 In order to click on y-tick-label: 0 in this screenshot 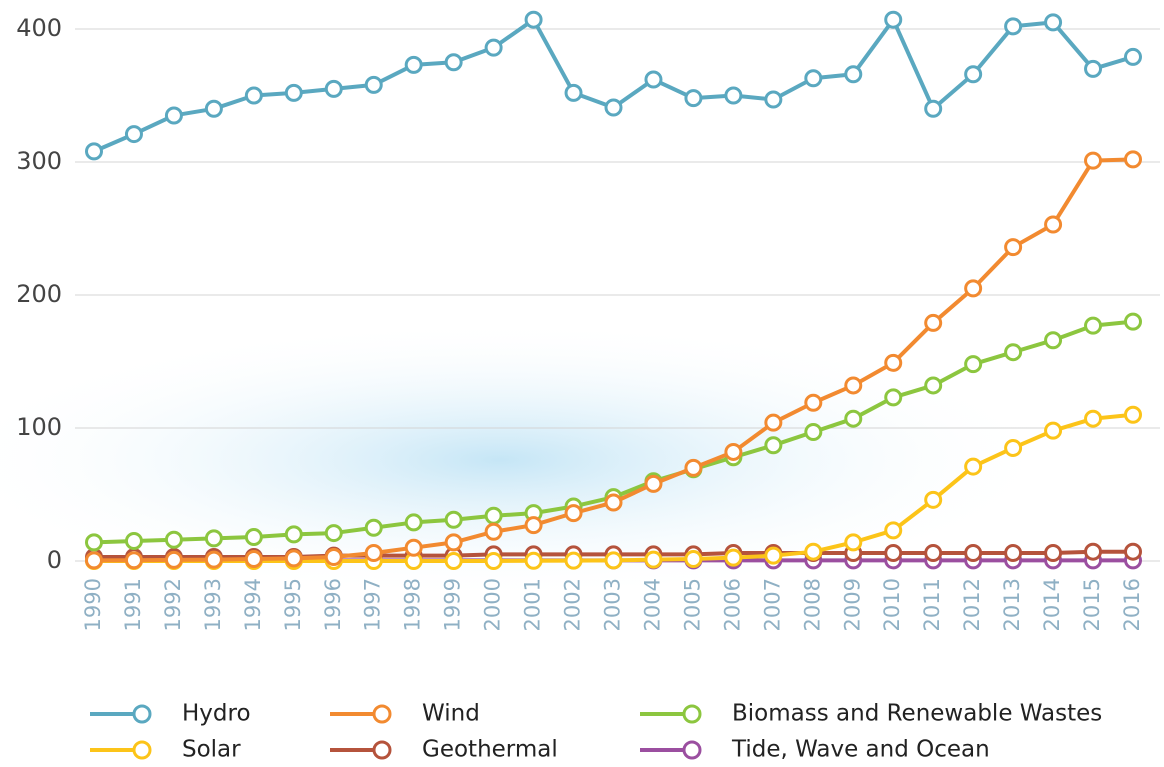, I will do `click(54, 560)`.